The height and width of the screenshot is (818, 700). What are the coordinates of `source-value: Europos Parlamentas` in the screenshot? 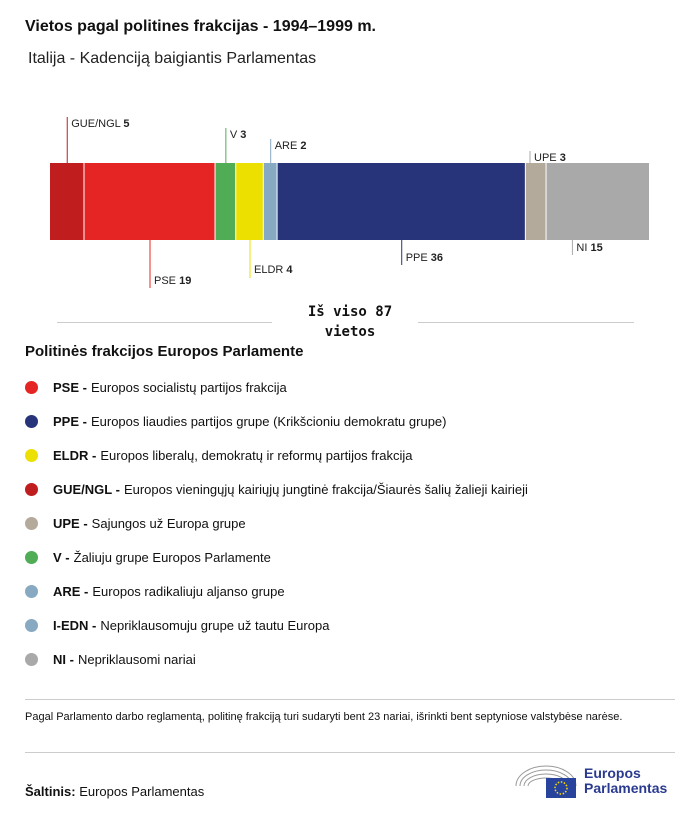 It's located at (142, 791).